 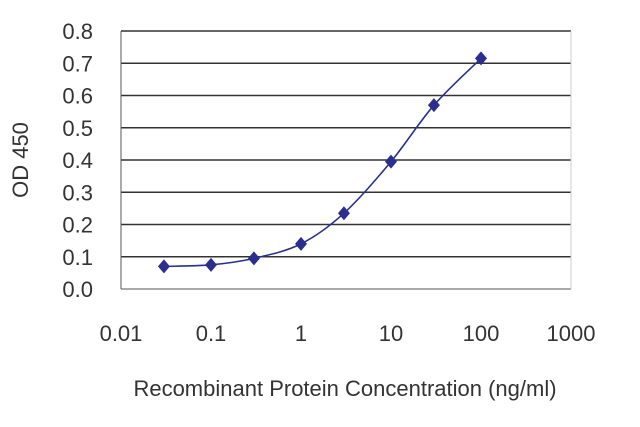 I want to click on x-tick-label: 0.1, so click(x=211, y=333).